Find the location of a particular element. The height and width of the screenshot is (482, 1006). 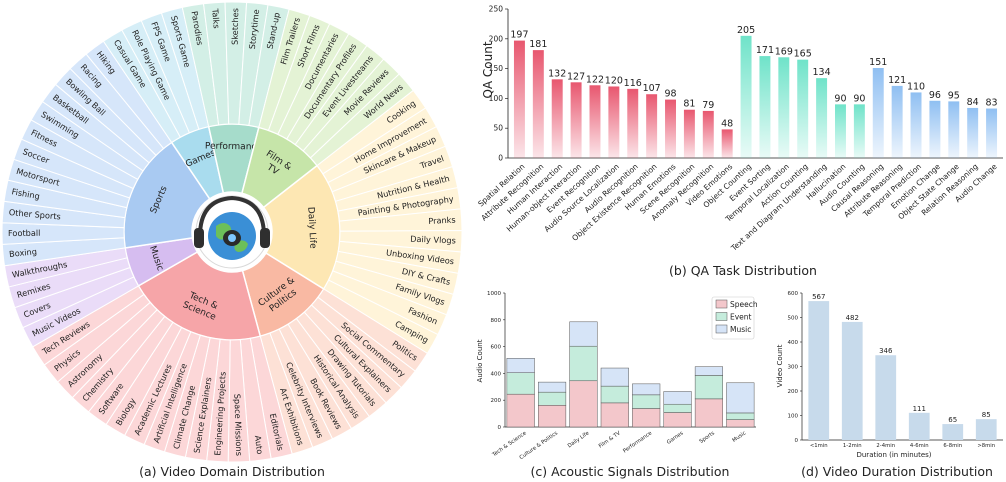

bar-value-label-b: 95 is located at coordinates (954, 95).